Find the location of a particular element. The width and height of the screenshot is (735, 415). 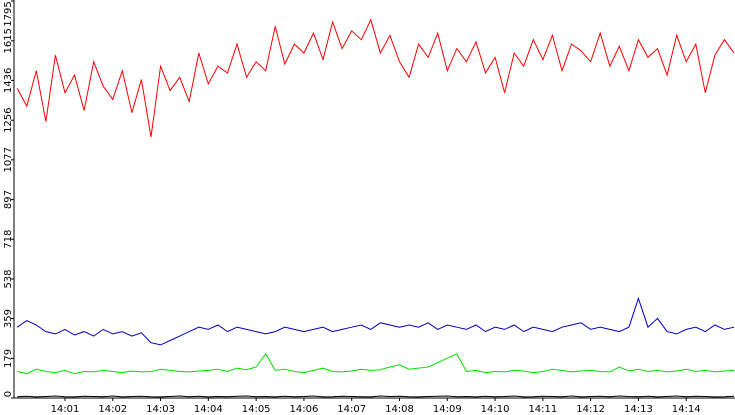

x-tick-label: 14:09 is located at coordinates (447, 409).